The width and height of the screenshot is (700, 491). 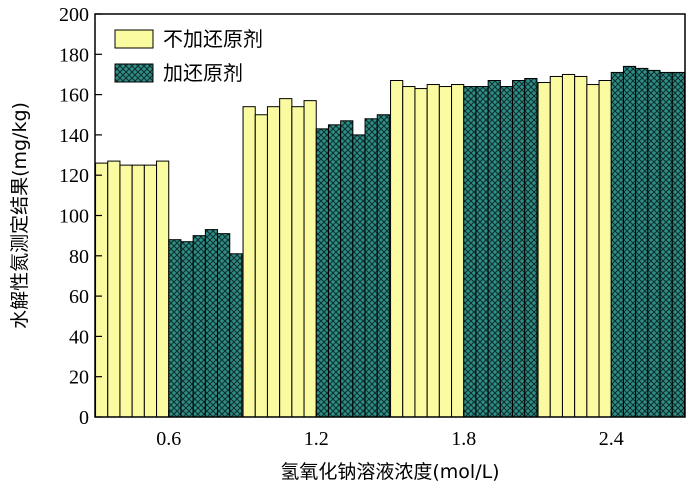 I want to click on y-tick-label: 20, so click(x=79, y=378).